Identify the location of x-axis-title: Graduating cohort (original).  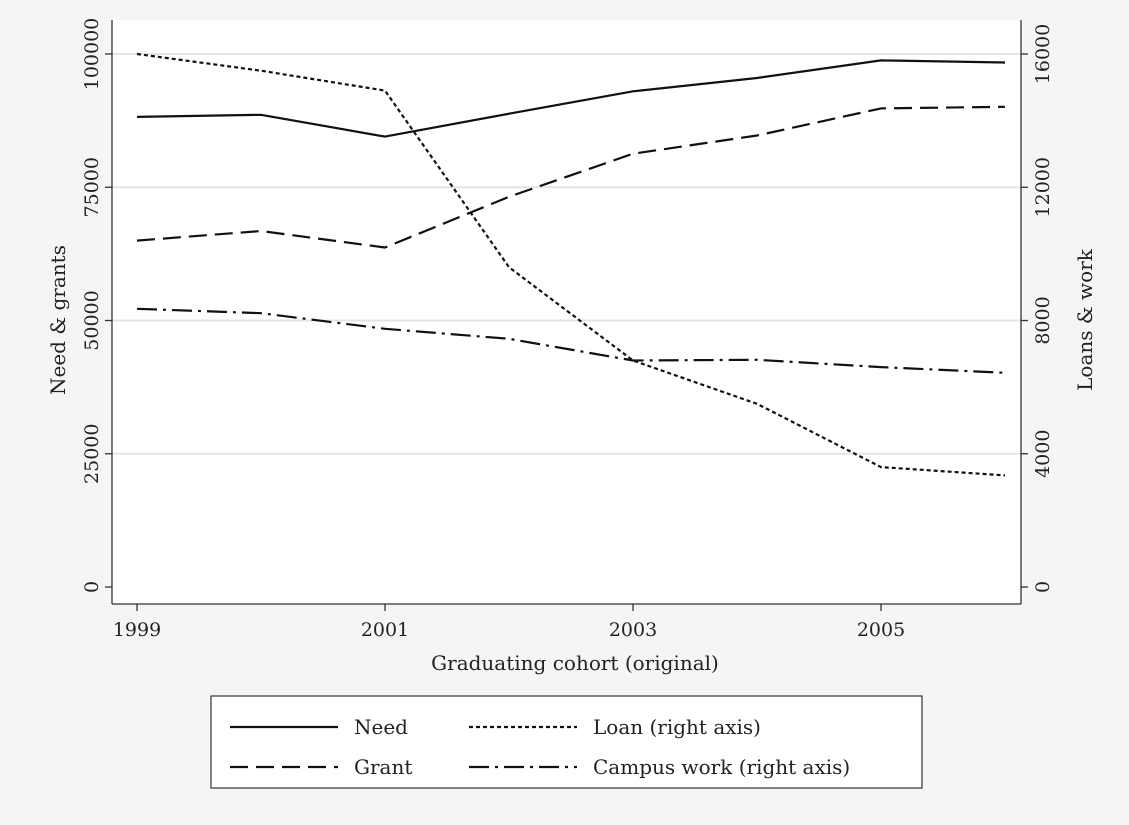
(575, 663).